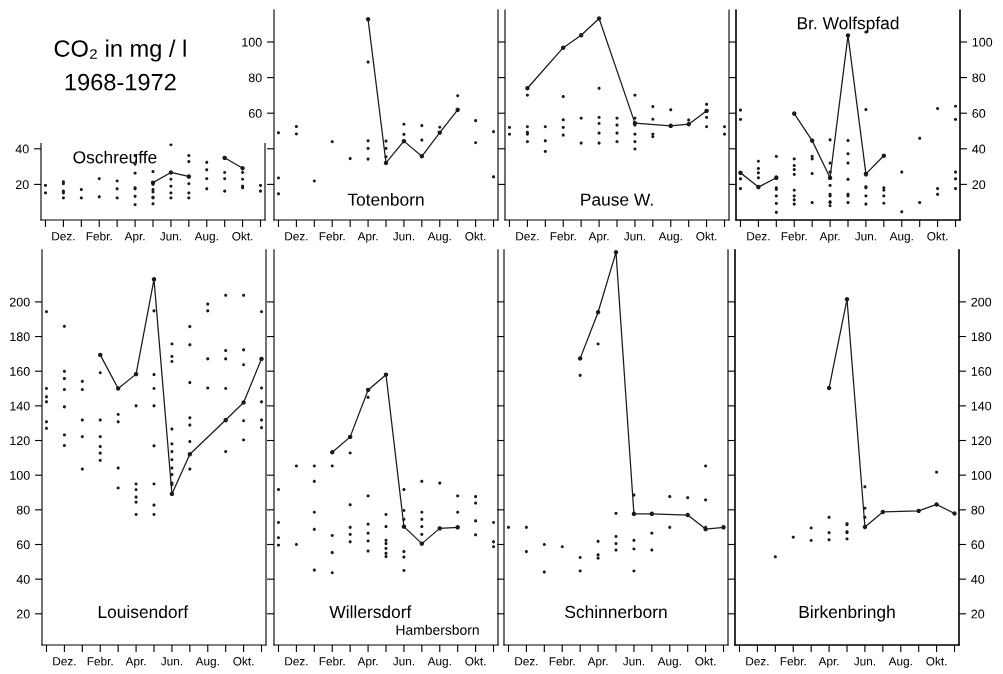 The image size is (1003, 674). I want to click on chart-title: Oschreuffe, so click(115, 157).